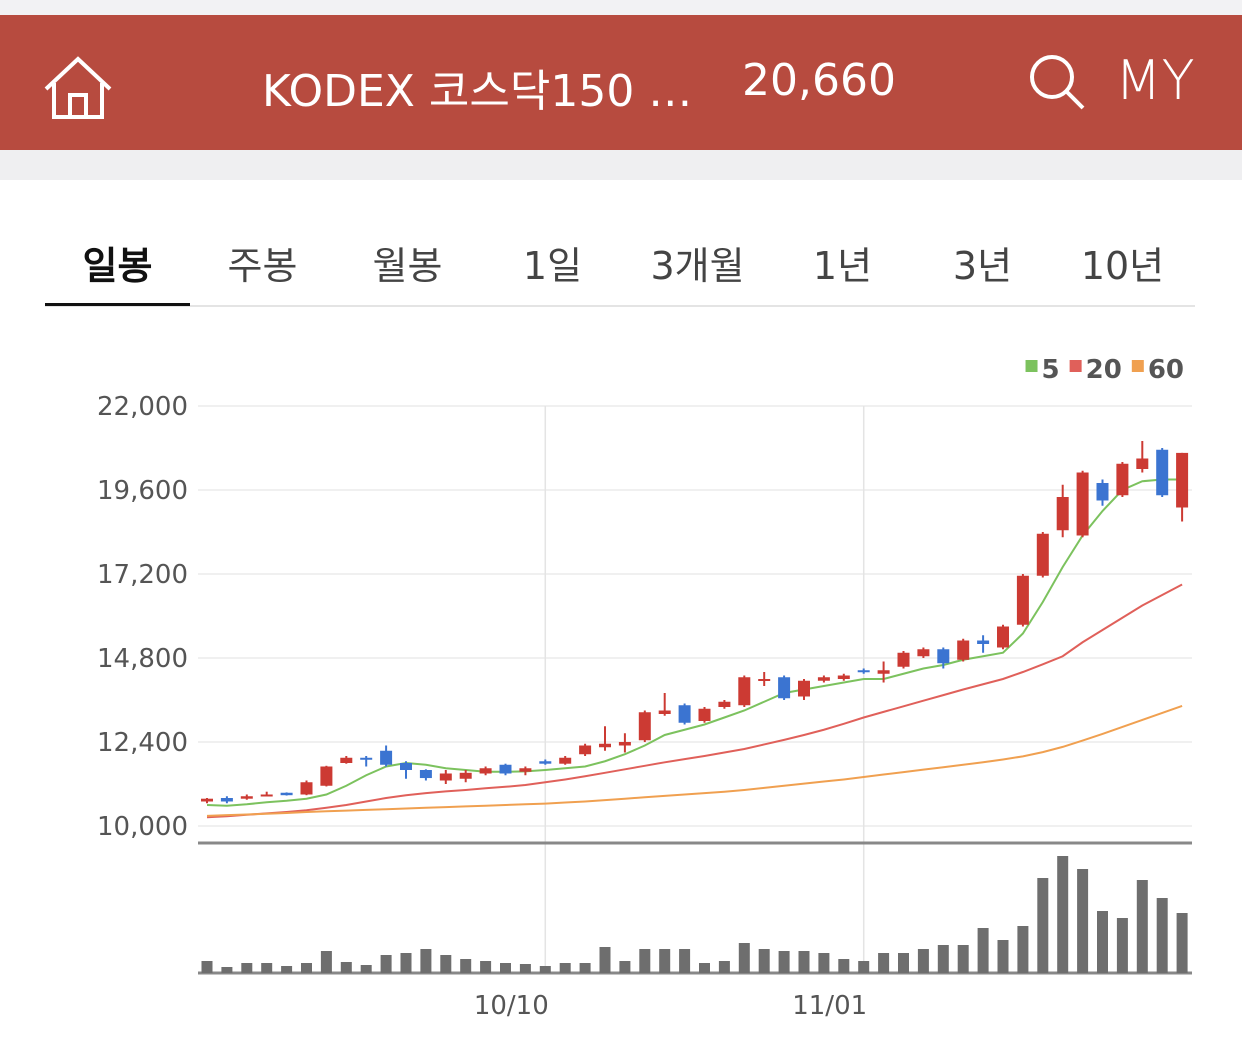  Describe the element at coordinates (621, 7) in the screenshot. I see `status-band` at that location.